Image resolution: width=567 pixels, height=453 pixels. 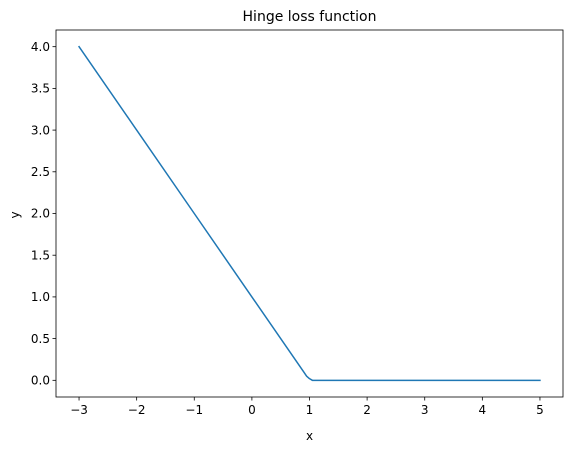 What do you see at coordinates (137, 410) in the screenshot?
I see `x-tick-label: −2` at bounding box center [137, 410].